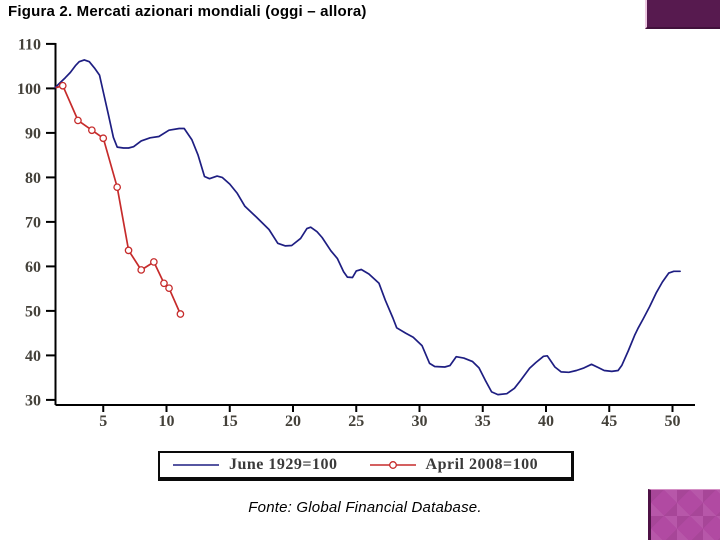  What do you see at coordinates (29, 44) in the screenshot?
I see `svg-text: 110` at bounding box center [29, 44].